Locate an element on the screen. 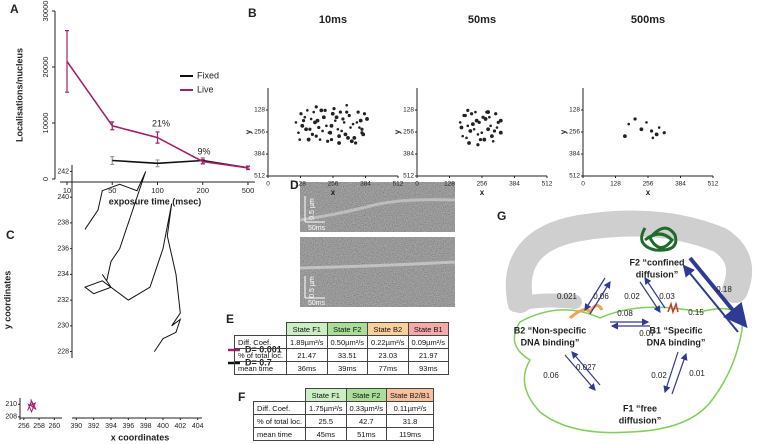 The image size is (757, 444). y-axis-label: y coordinates is located at coordinates (7, 300).